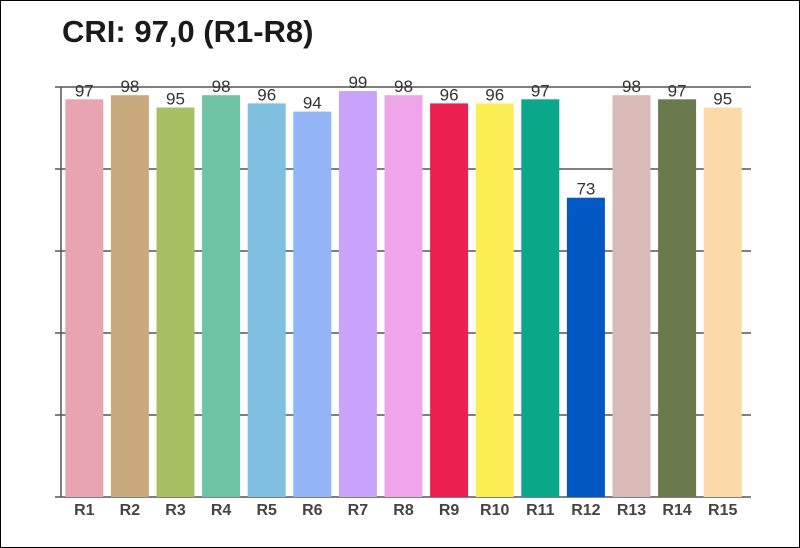 This screenshot has height=548, width=800. What do you see at coordinates (585, 347) in the screenshot?
I see `bar-r12` at bounding box center [585, 347].